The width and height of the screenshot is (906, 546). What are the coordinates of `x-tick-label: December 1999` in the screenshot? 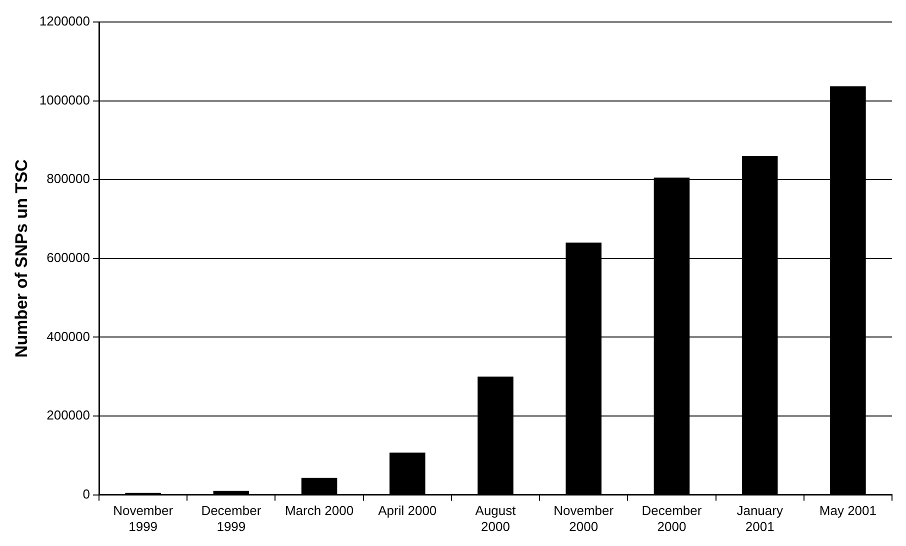 It's located at (231, 518).